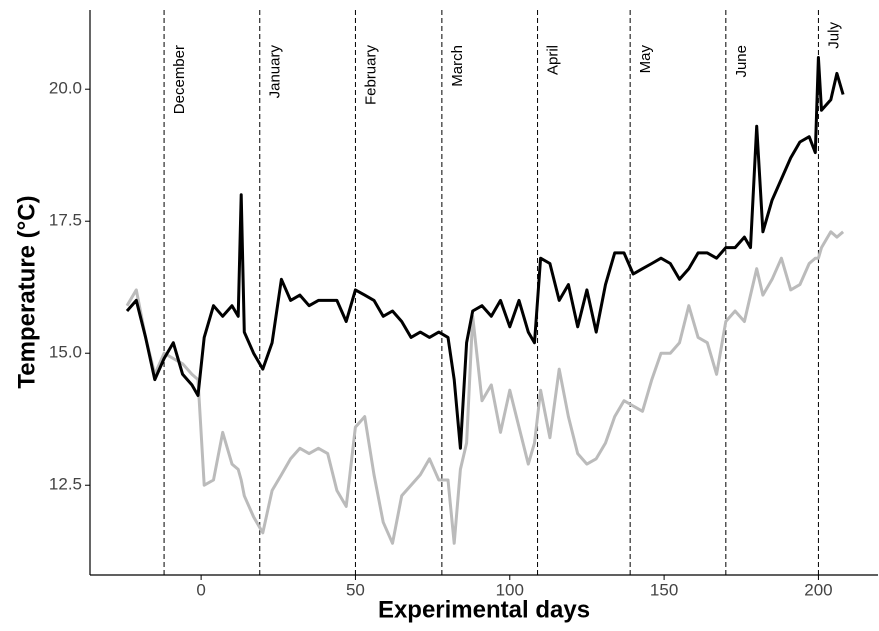 Image resolution: width=879 pixels, height=631 pixels. Describe the element at coordinates (833, 35) in the screenshot. I see `month-label: July` at that location.